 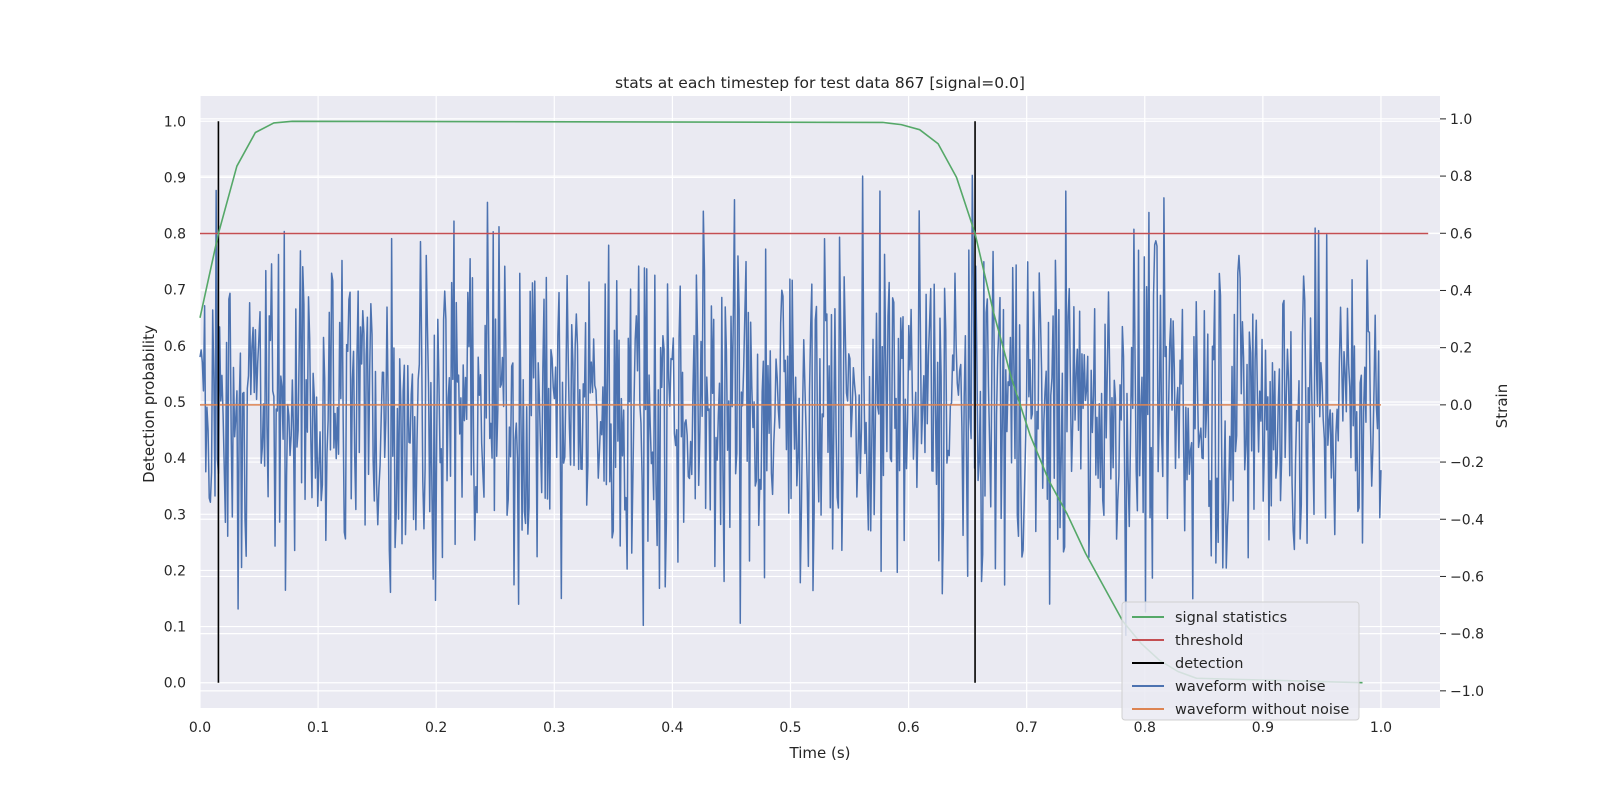 What do you see at coordinates (1027, 728) in the screenshot?
I see `x-tick-label: 0.7` at bounding box center [1027, 728].